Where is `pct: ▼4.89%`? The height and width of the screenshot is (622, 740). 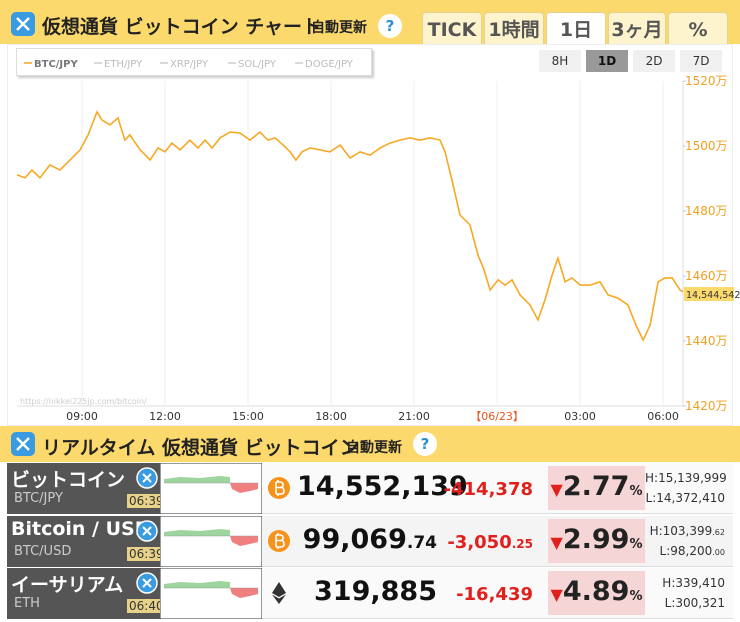 pct: ▼4.89% is located at coordinates (596, 591).